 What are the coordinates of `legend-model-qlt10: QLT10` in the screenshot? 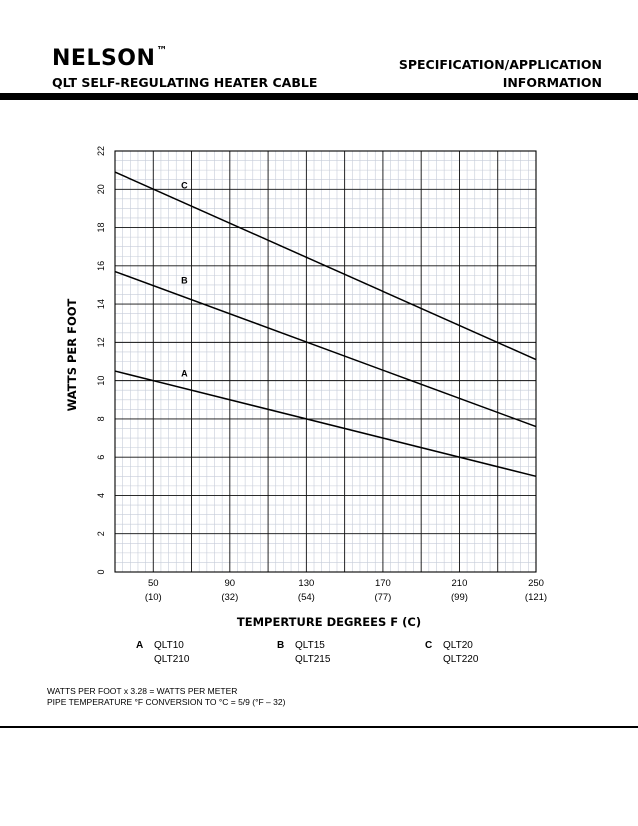 It's located at (169, 645).